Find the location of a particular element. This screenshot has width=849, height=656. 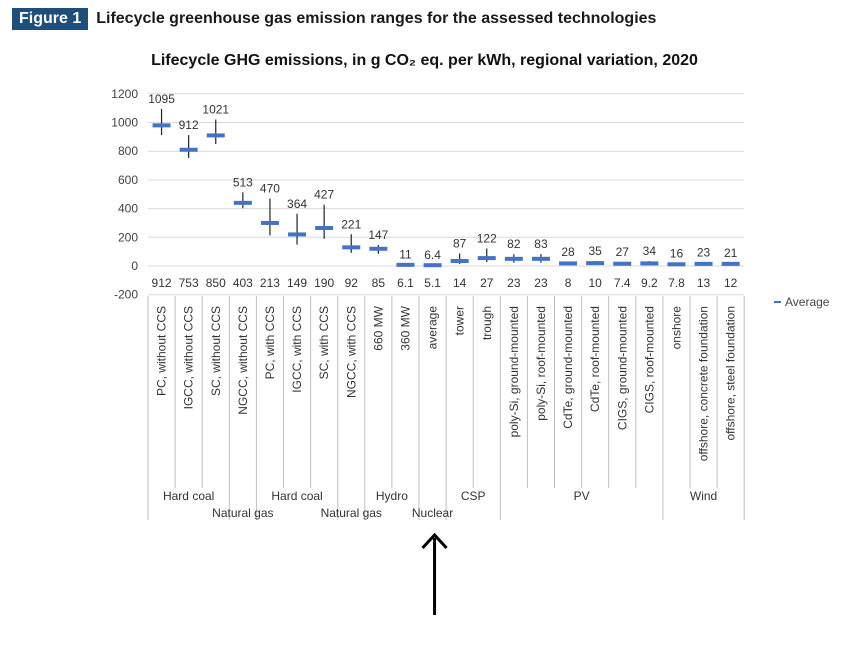

group-label: Nuclear is located at coordinates (432, 513).